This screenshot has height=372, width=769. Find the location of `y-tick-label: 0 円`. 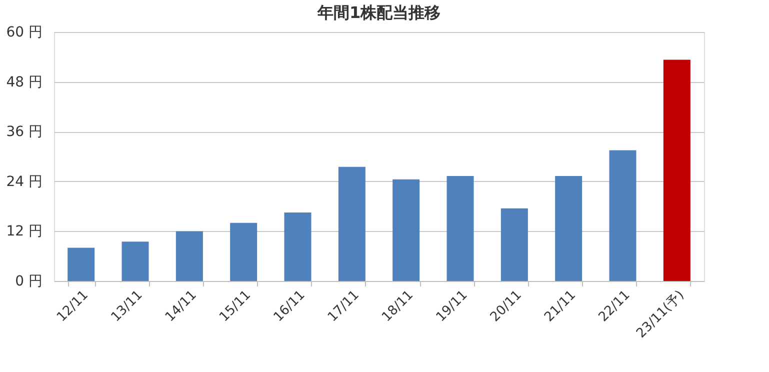

y-tick-label: 0 円 is located at coordinates (28, 282).